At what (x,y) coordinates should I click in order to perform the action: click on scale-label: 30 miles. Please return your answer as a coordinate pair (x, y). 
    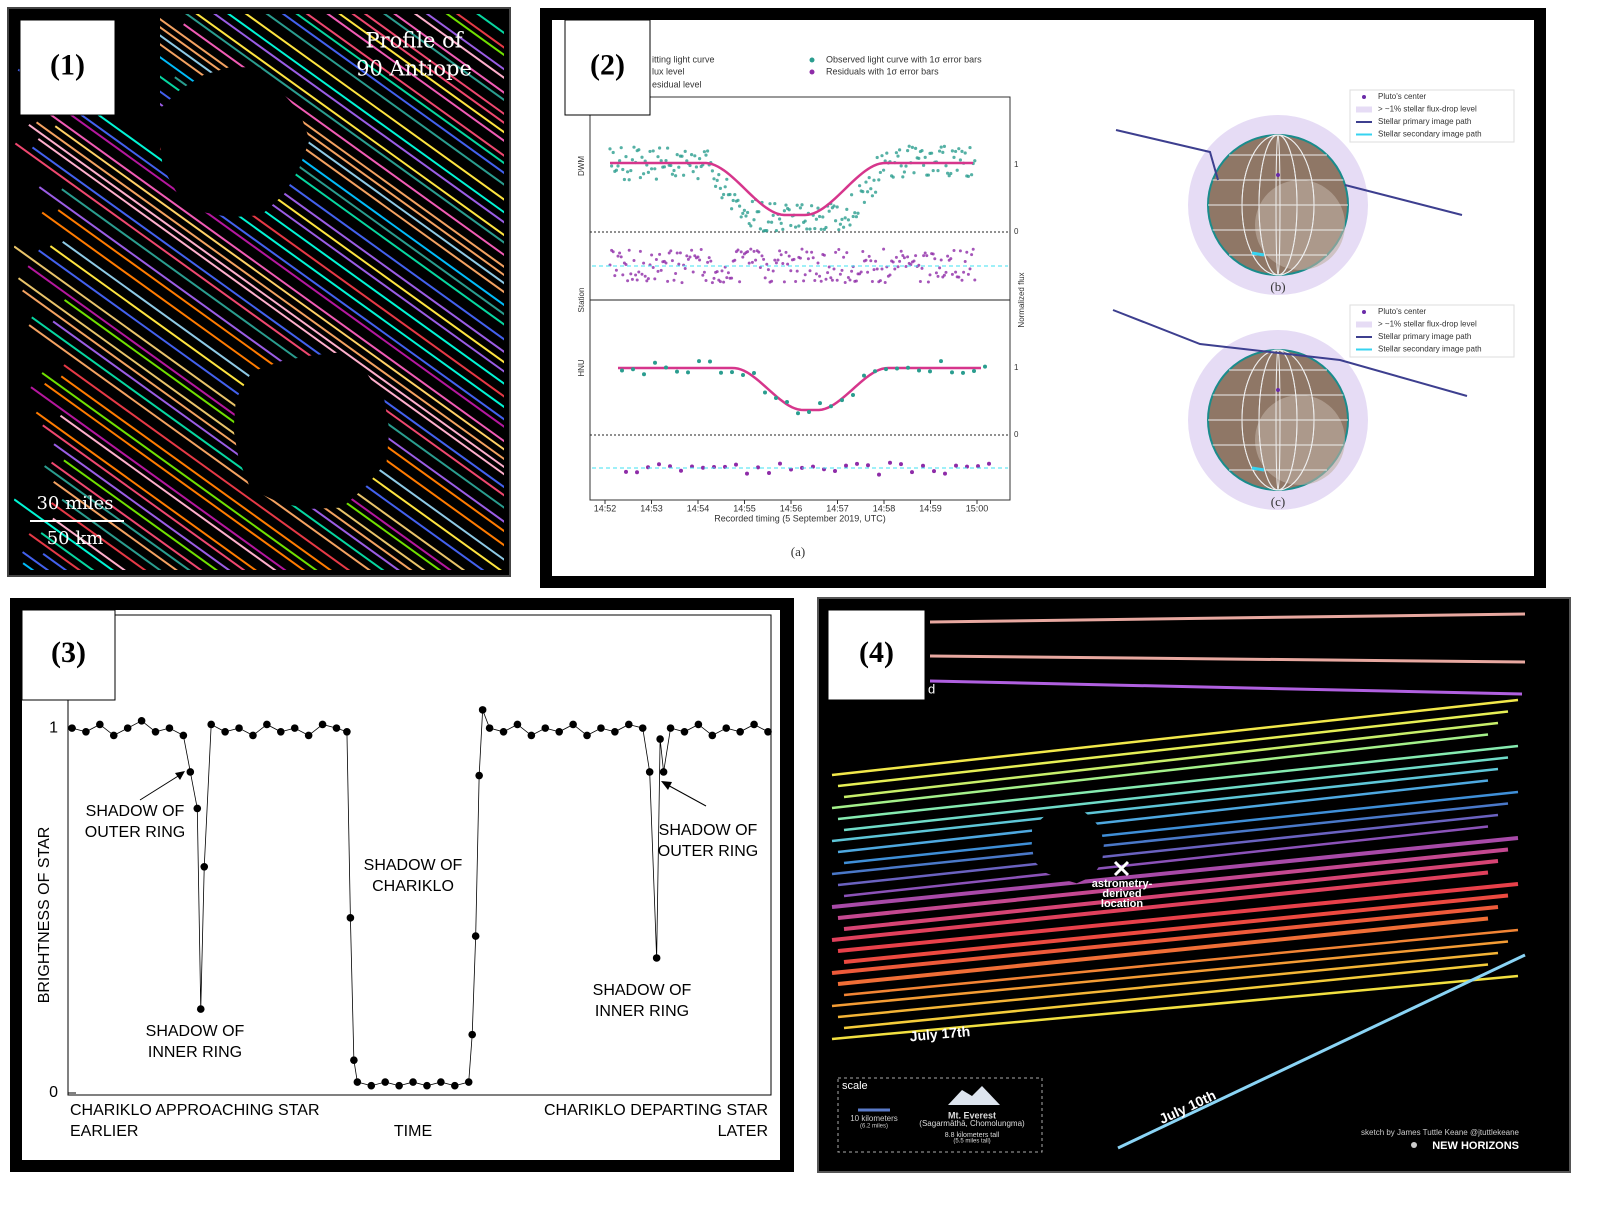
    Looking at the image, I should click on (74, 503).